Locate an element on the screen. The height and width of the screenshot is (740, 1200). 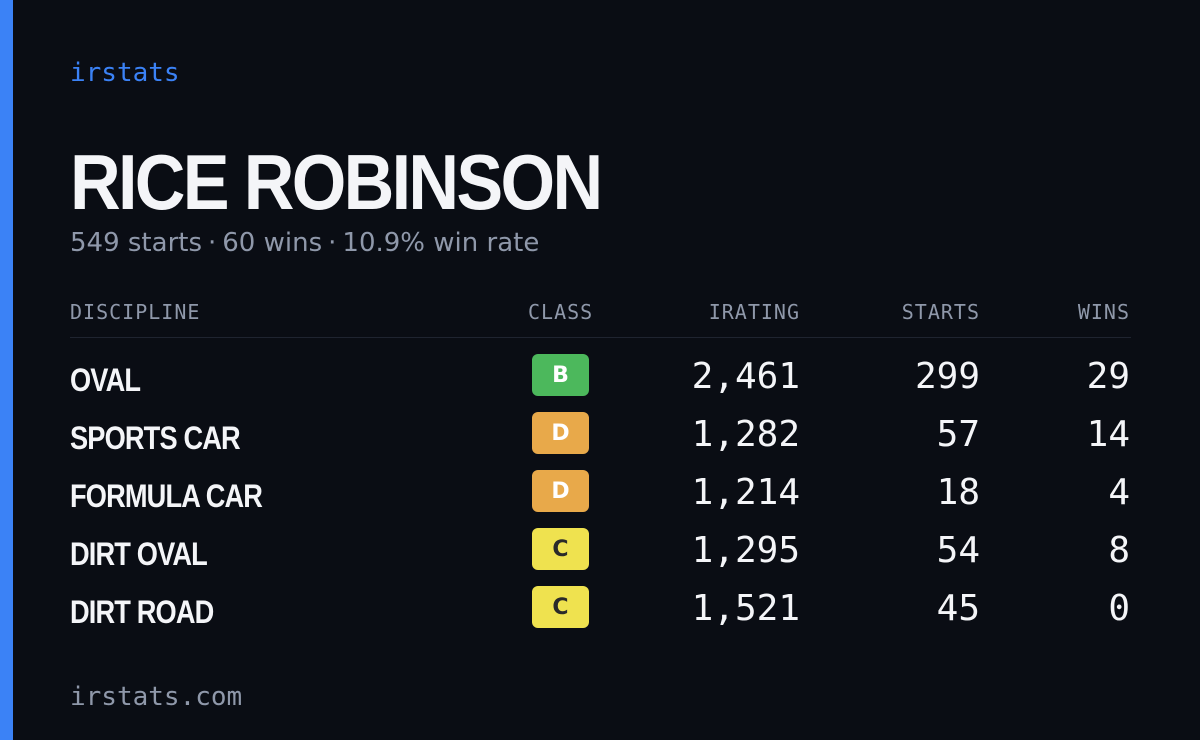
table-row: FORMULA CAR D 1,214 18 4 is located at coordinates (600, 499).